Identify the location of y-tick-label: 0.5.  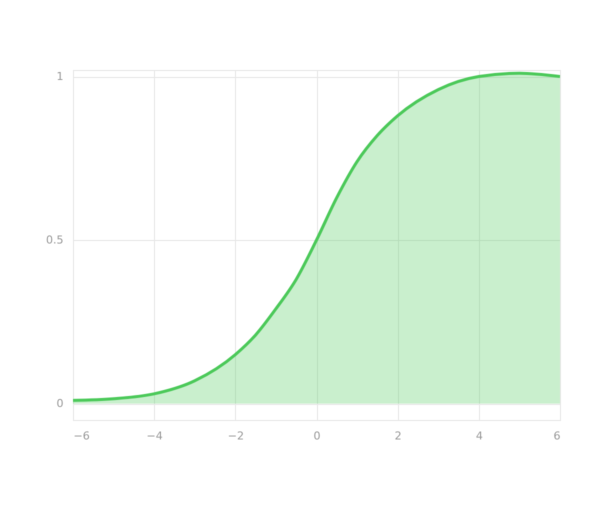
(55, 240).